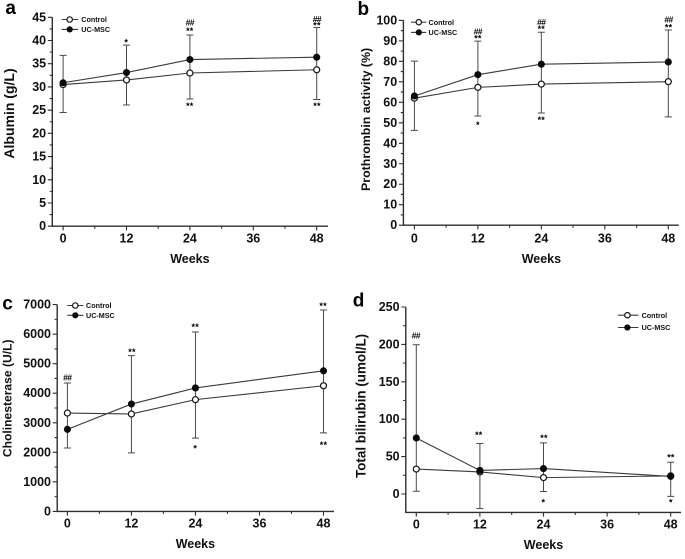 This screenshot has width=685, height=559. What do you see at coordinates (366, 119) in the screenshot?
I see `svg-text: Prothrombin activity (%)` at bounding box center [366, 119].